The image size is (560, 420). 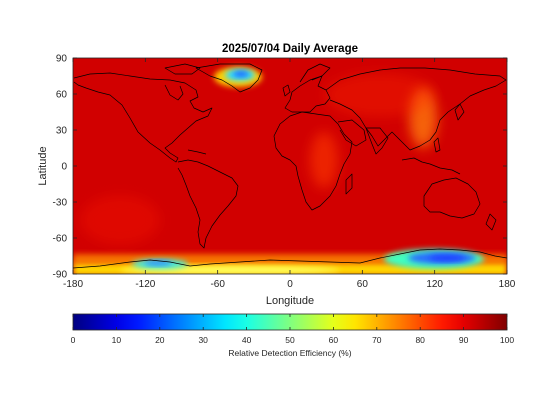 I want to click on colorbar-tick-label: 10, so click(x=117, y=340).